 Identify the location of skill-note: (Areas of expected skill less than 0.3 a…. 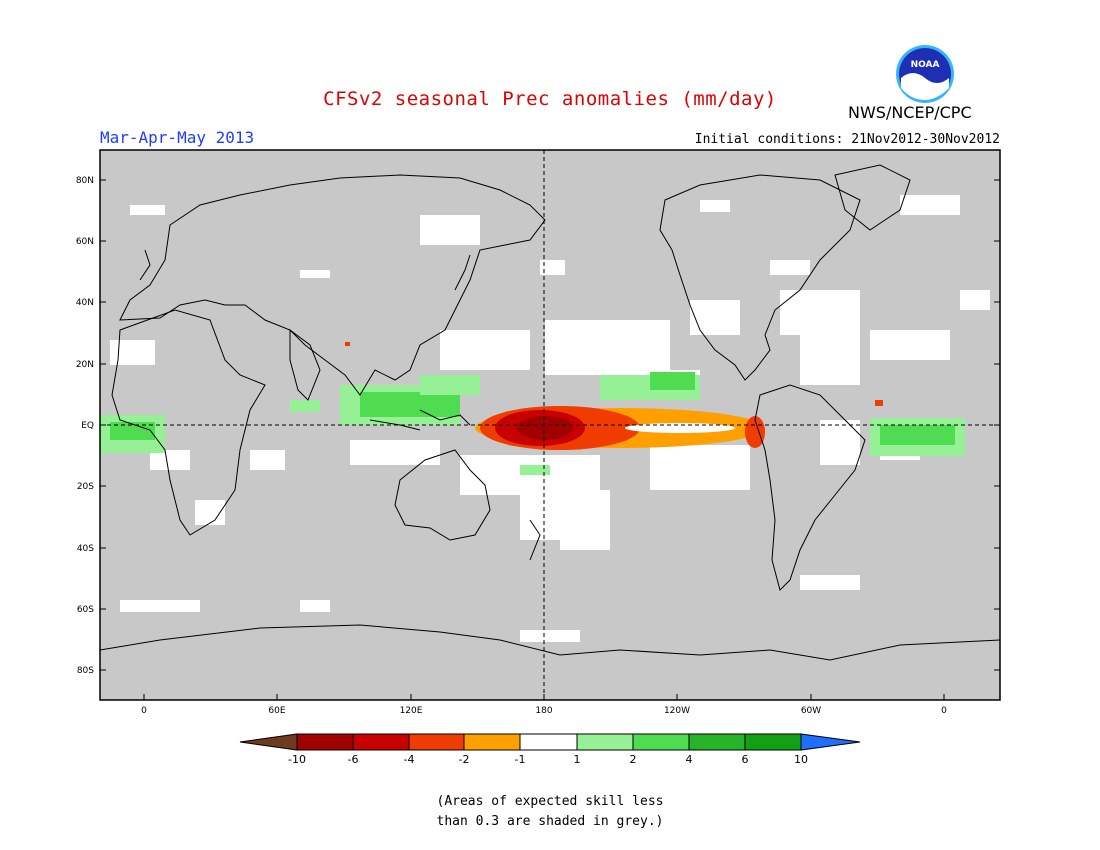
(550, 812).